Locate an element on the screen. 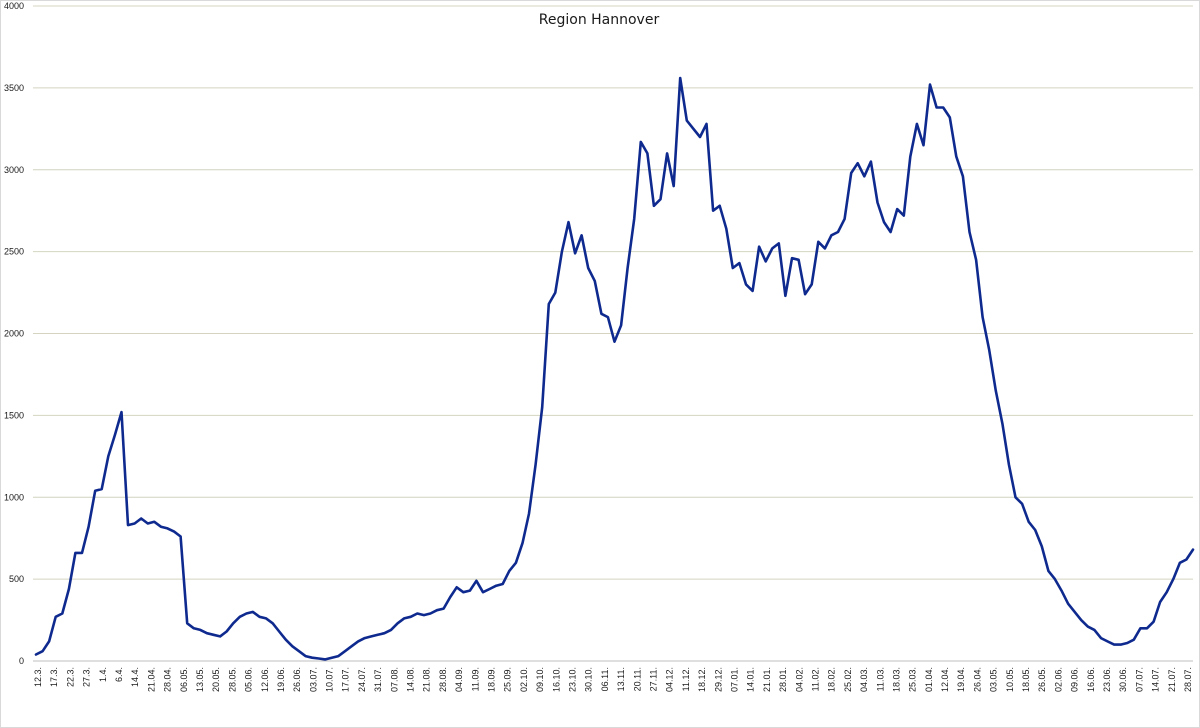 Image resolution: width=1200 pixels, height=728 pixels. x-tick-label: 12.06. is located at coordinates (265, 679).